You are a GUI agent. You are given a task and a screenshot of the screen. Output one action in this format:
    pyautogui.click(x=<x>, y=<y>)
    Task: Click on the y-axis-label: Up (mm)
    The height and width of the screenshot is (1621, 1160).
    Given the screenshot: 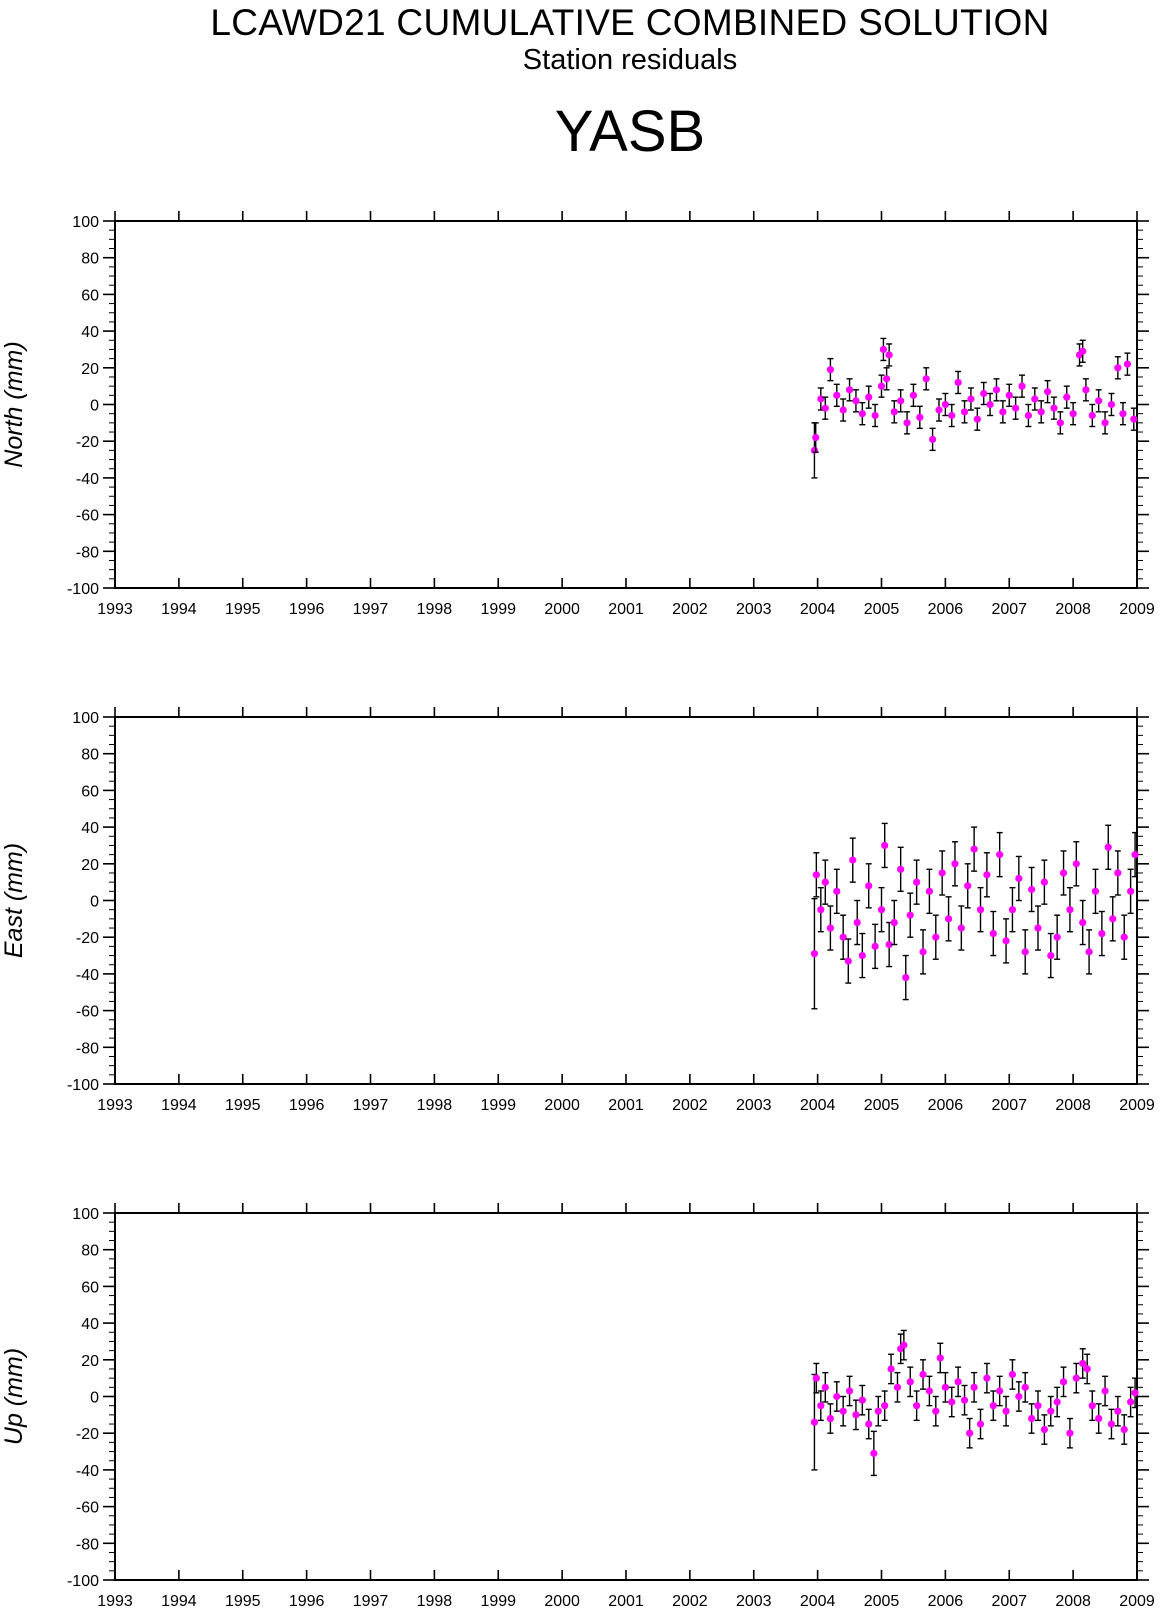 What is the action you would take?
    pyautogui.click(x=14, y=1396)
    